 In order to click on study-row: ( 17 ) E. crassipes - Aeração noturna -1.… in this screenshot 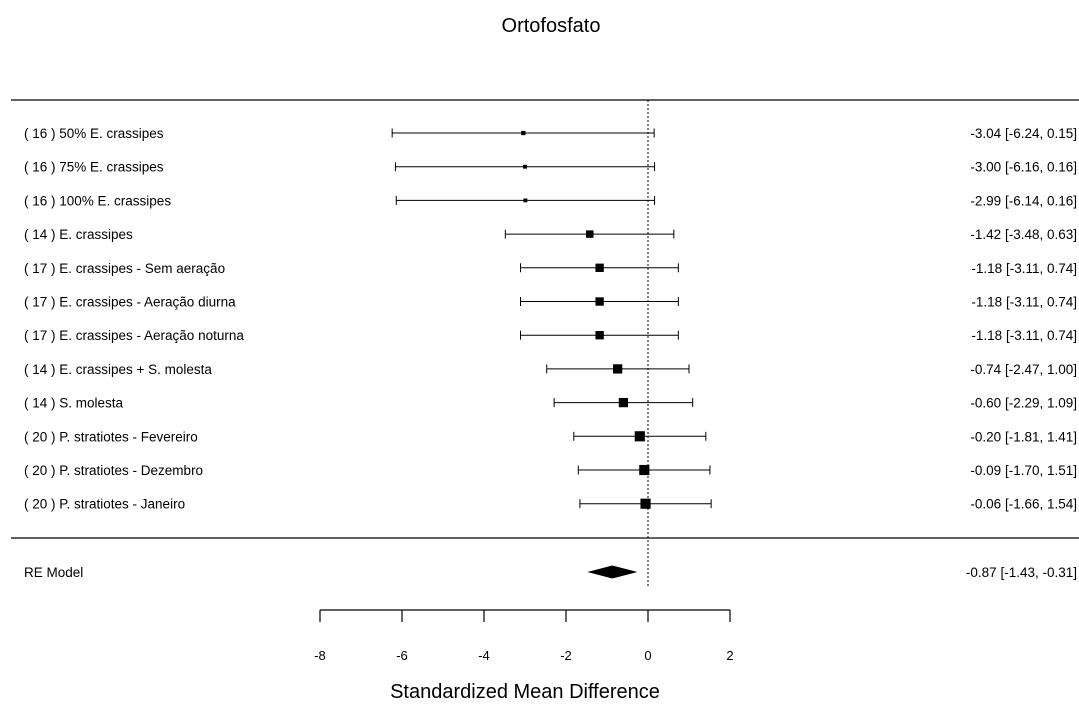, I will do `click(550, 335)`.